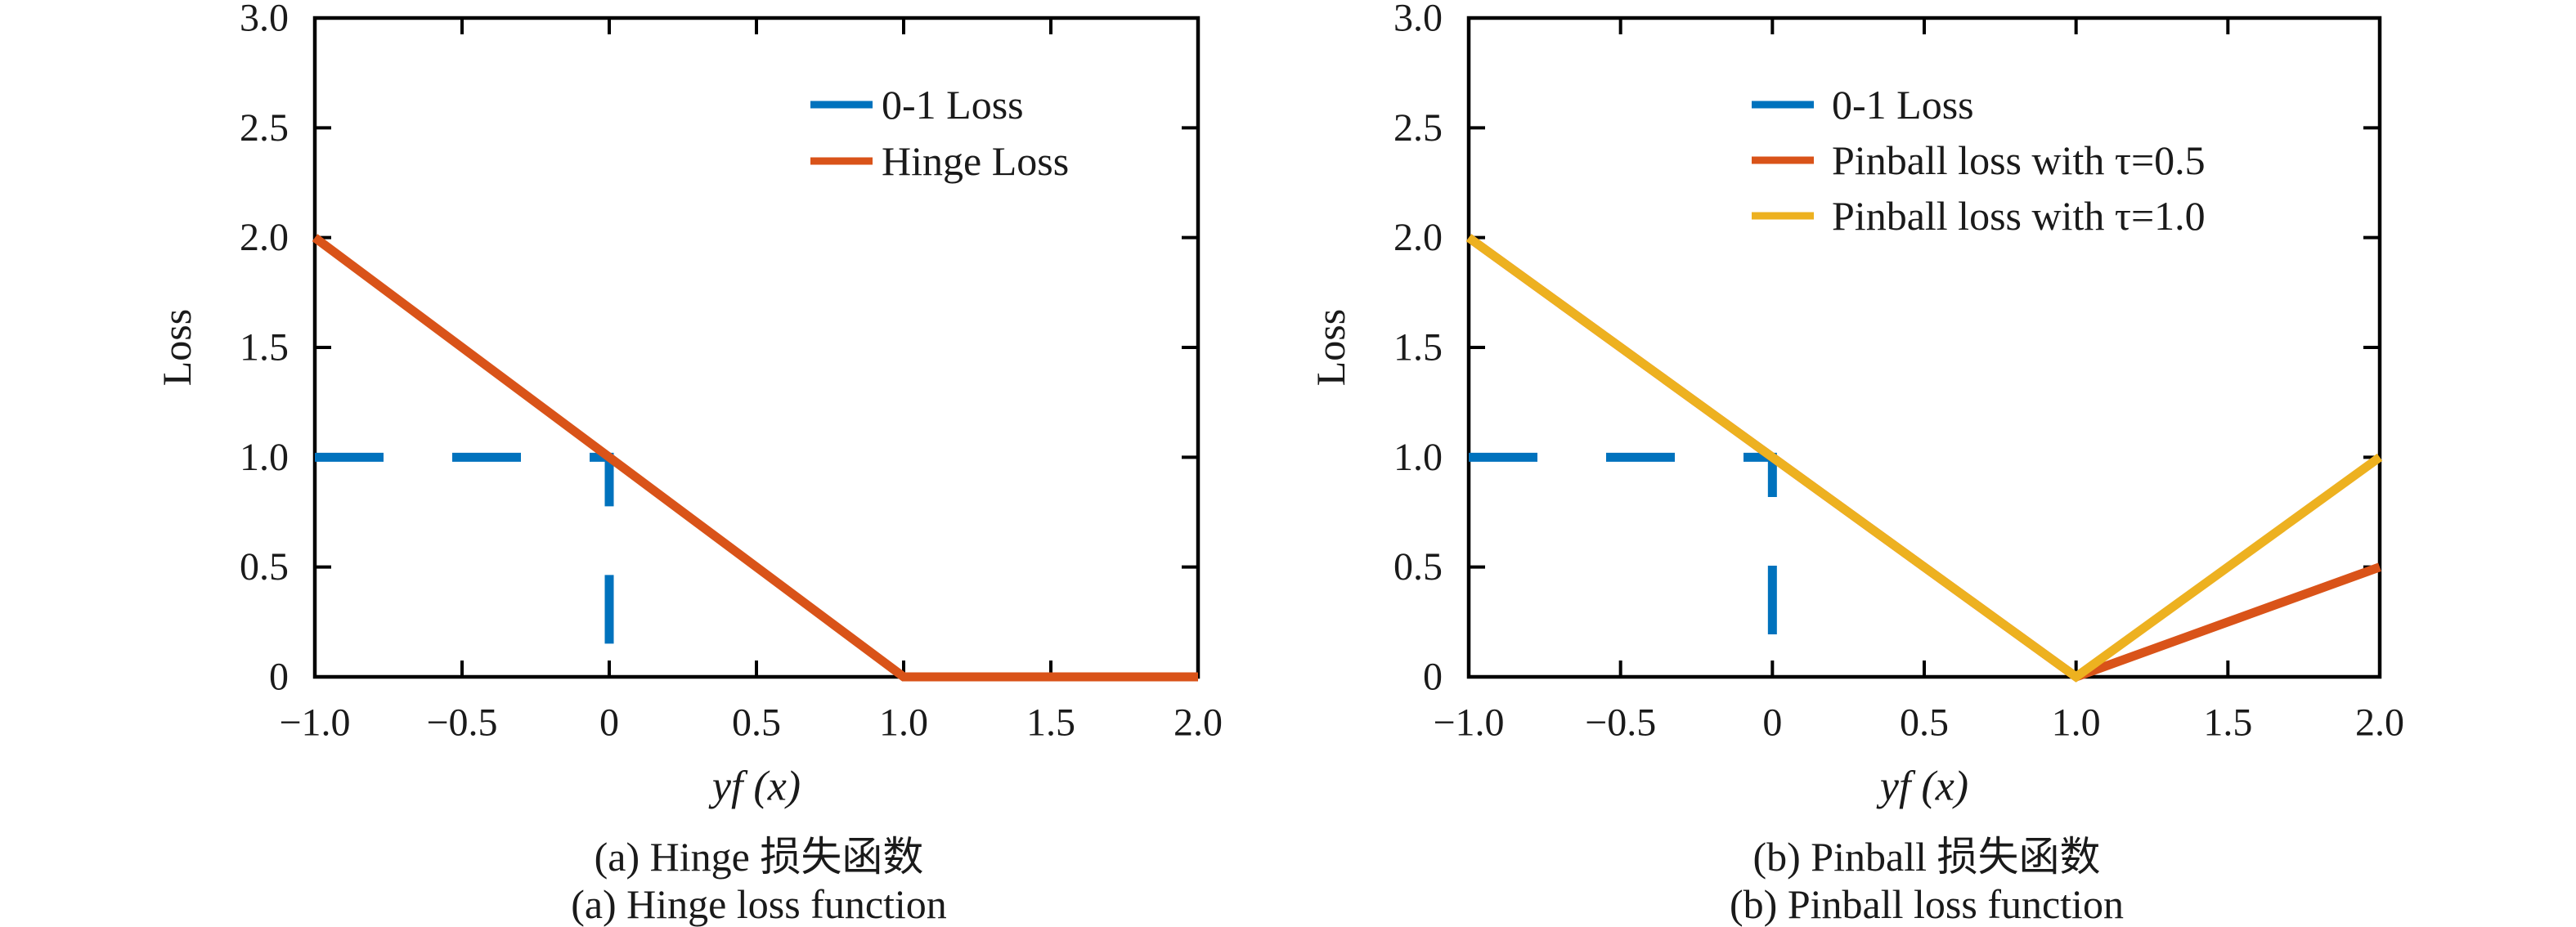  I want to click on x-axis-label-hinge: yf (x), so click(754, 787).